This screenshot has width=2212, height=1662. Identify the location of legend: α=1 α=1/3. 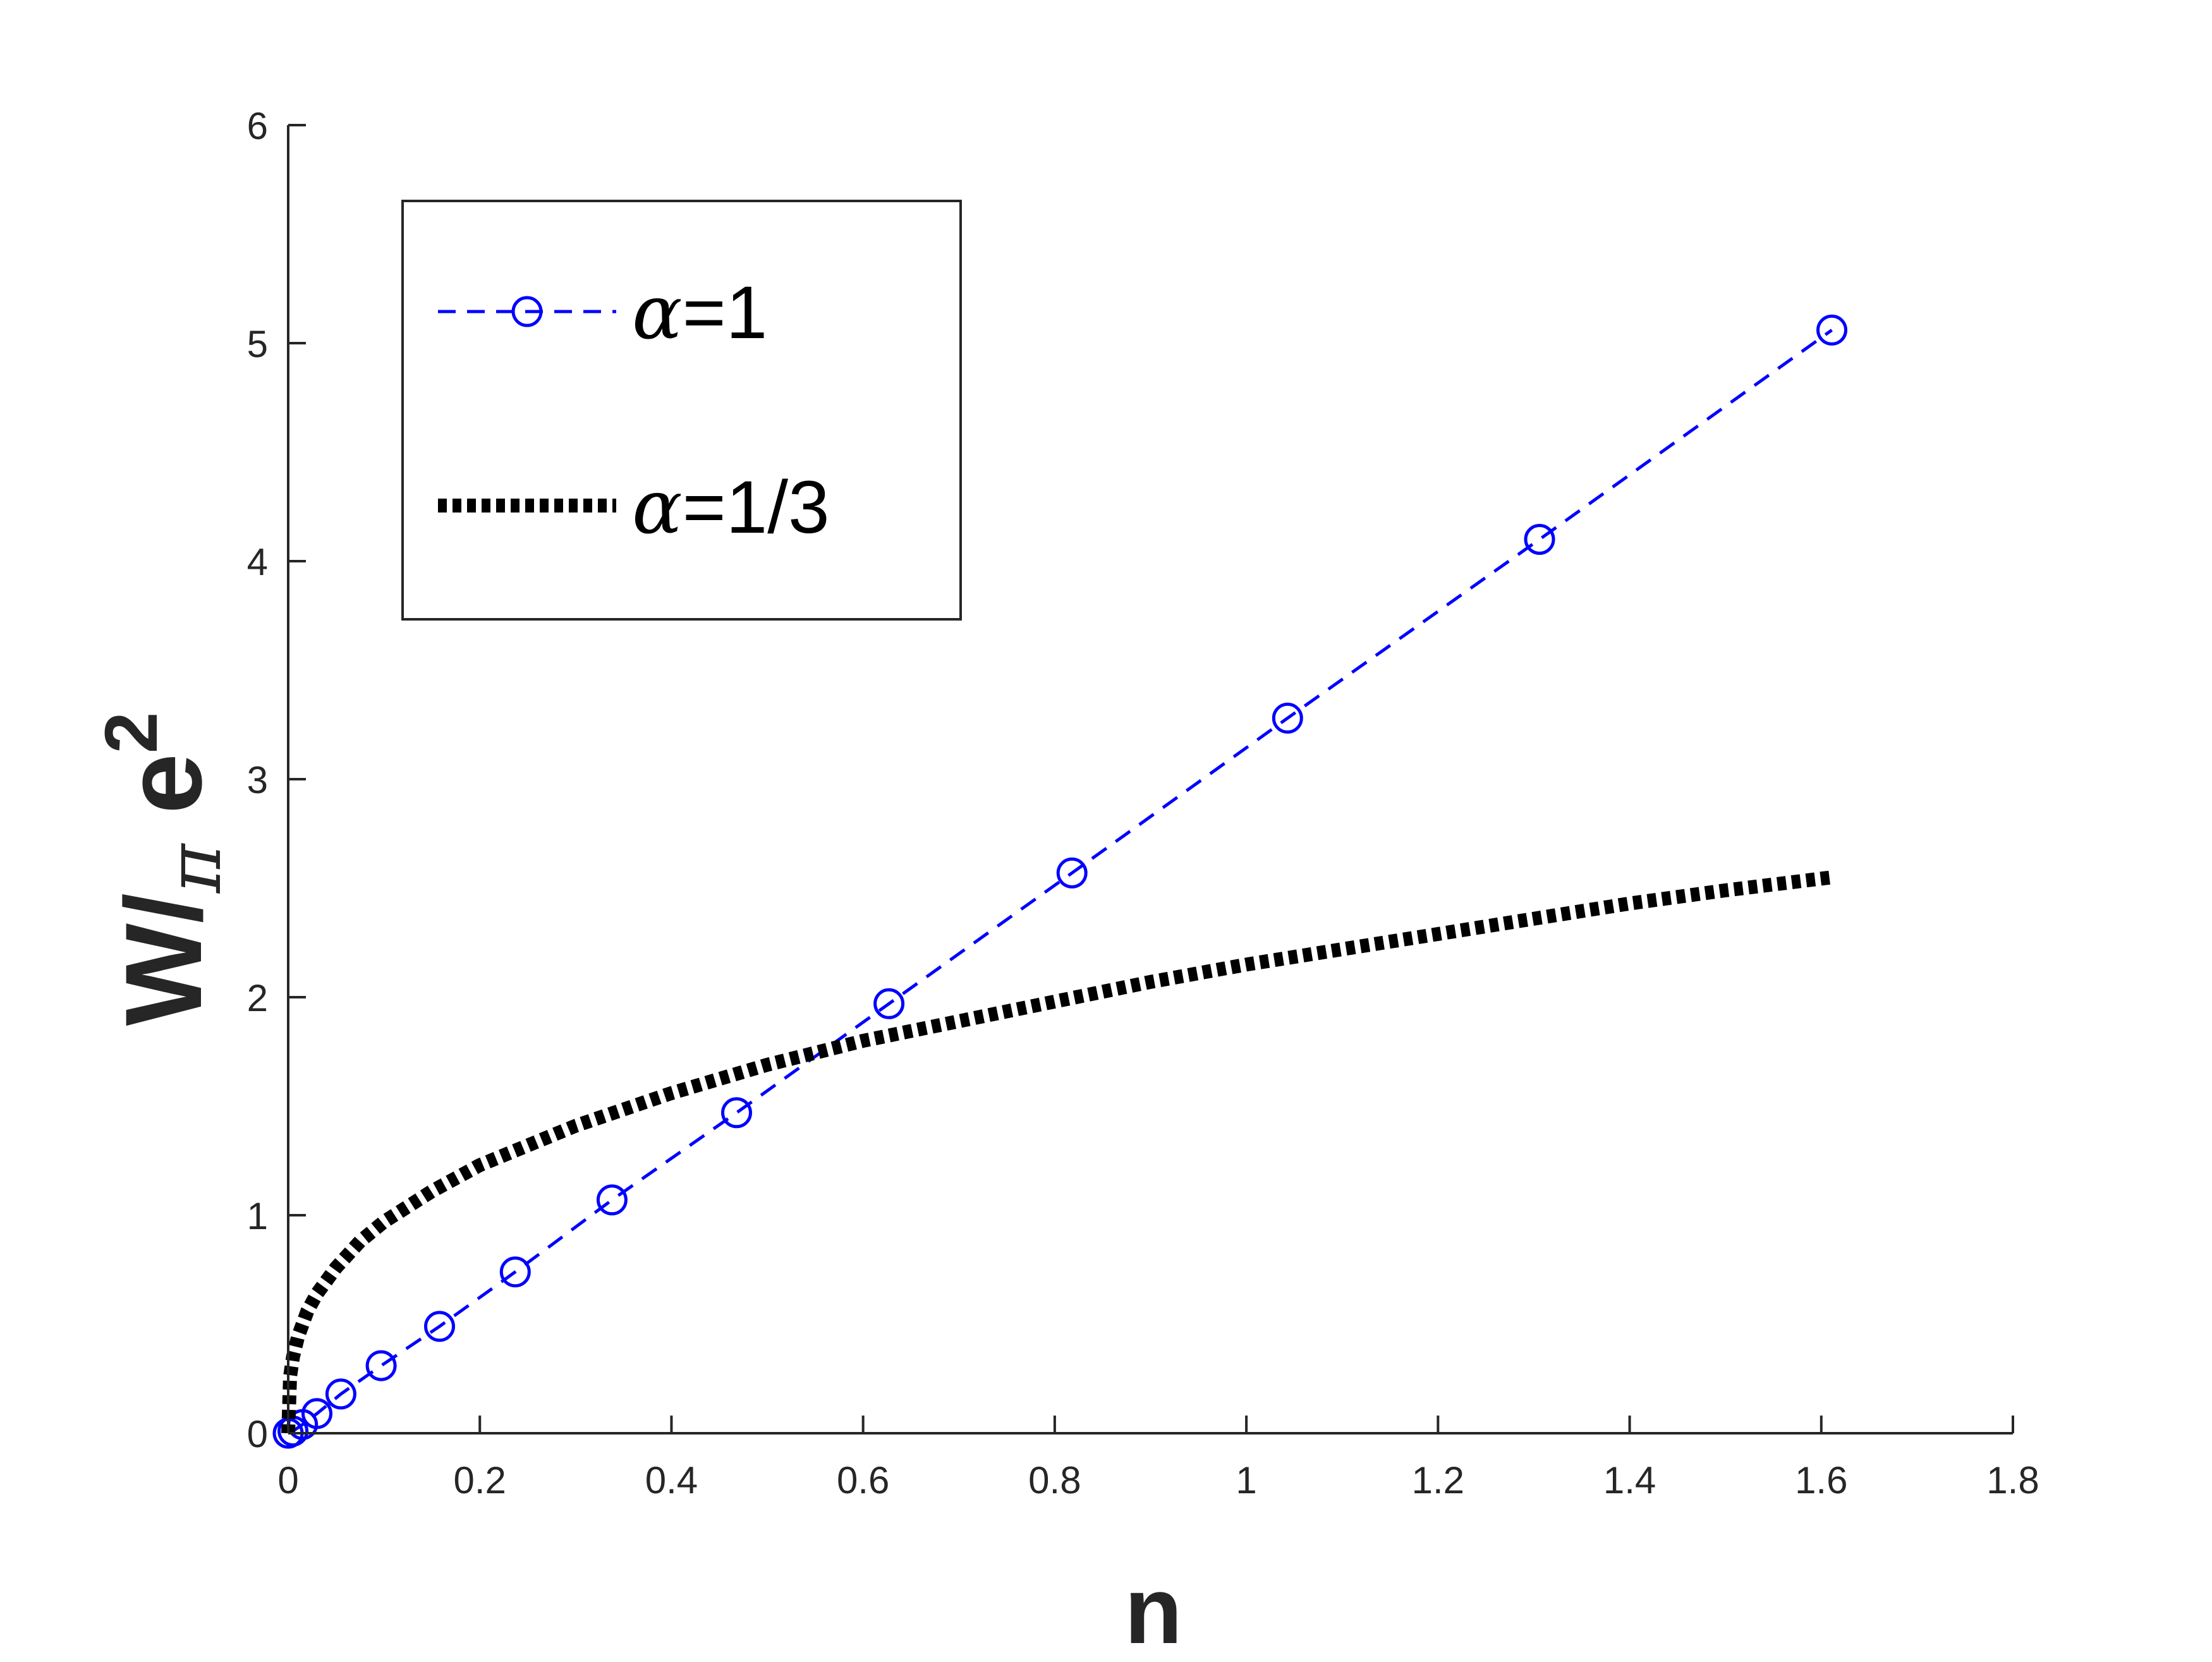
(682, 410).